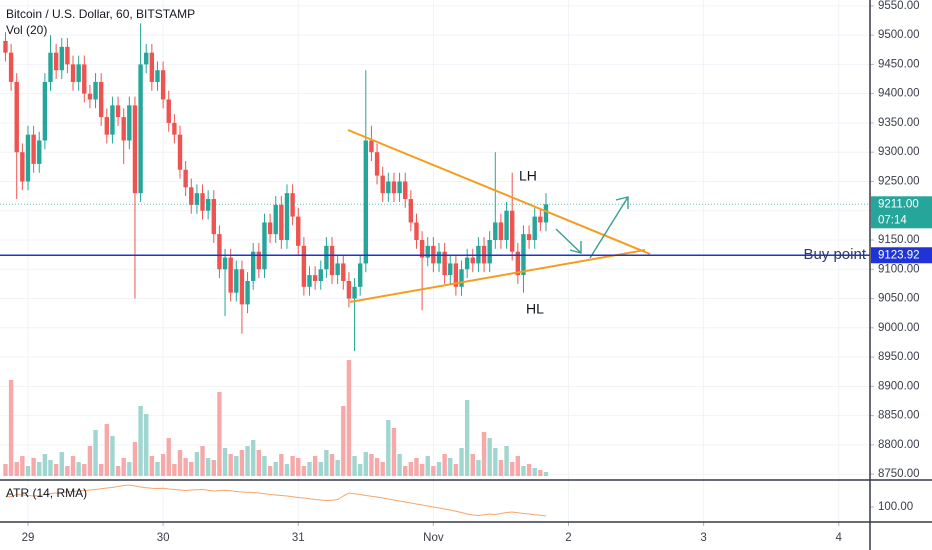 The width and height of the screenshot is (932, 550). Describe the element at coordinates (703, 538) in the screenshot. I see `x-tick-label: 3` at that location.